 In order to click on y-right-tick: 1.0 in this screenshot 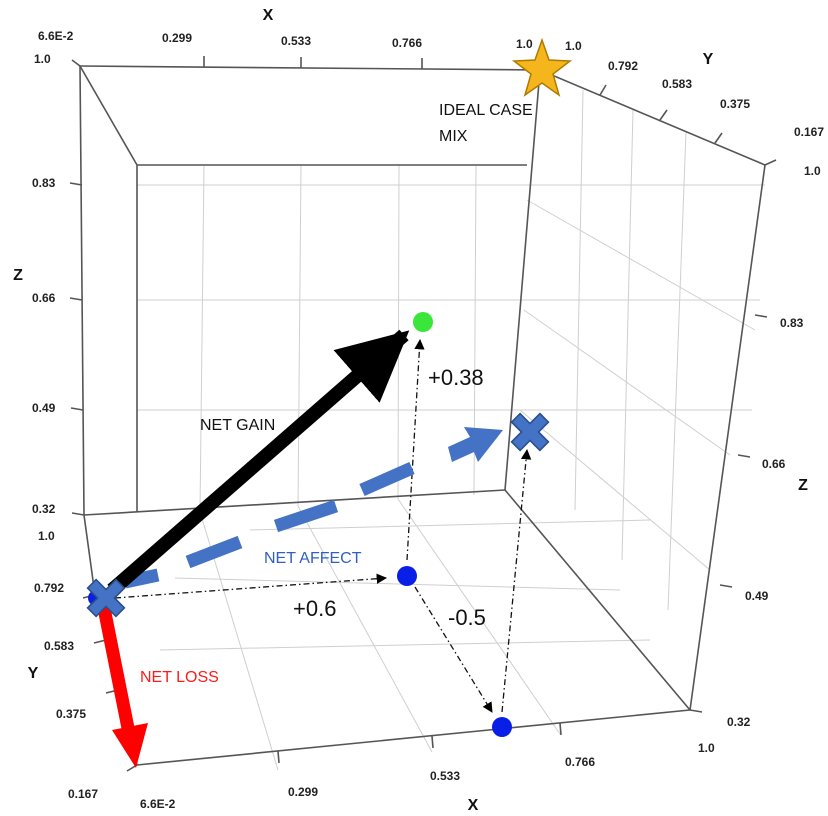, I will do `click(573, 46)`.